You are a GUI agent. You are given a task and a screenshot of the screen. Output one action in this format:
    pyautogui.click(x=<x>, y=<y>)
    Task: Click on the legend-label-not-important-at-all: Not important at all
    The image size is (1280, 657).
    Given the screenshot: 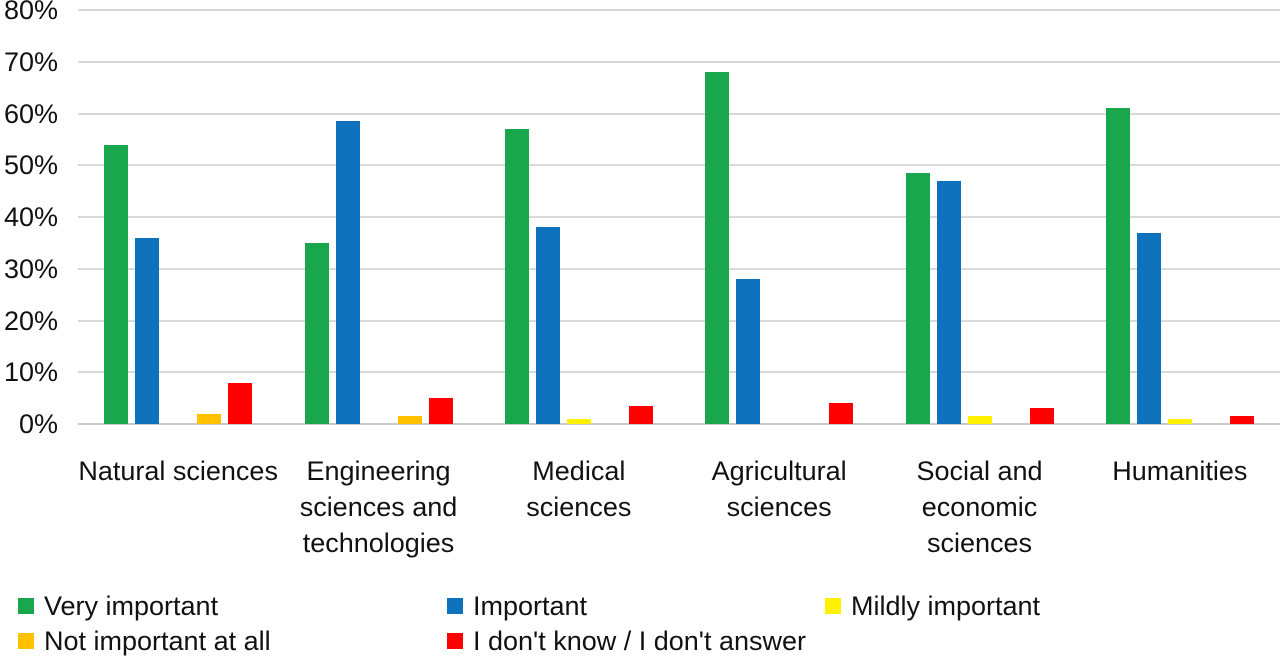 What is the action you would take?
    pyautogui.click(x=157, y=640)
    